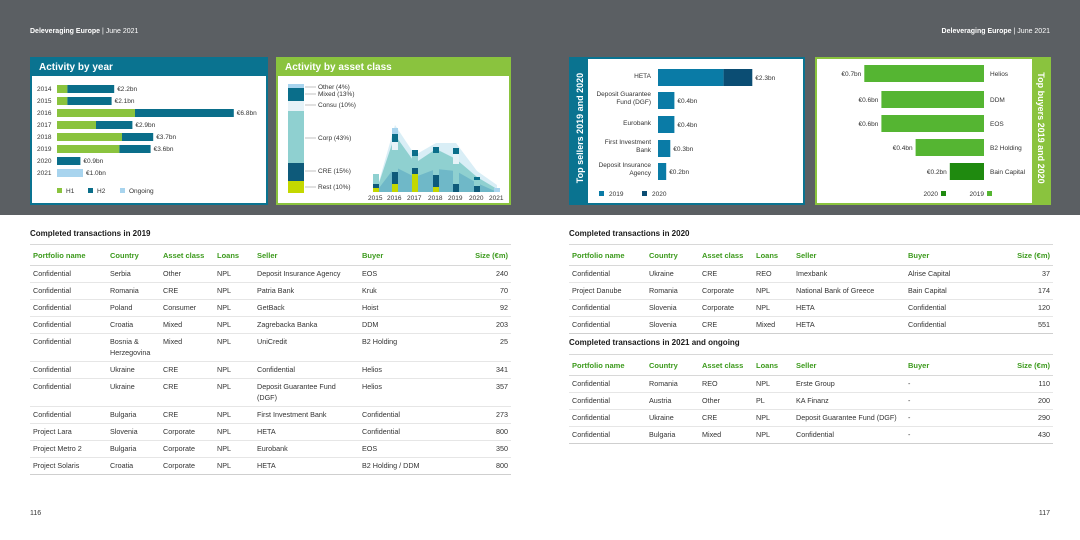  Describe the element at coordinates (481, 274) in the screenshot. I see `table-cell: 240` at that location.